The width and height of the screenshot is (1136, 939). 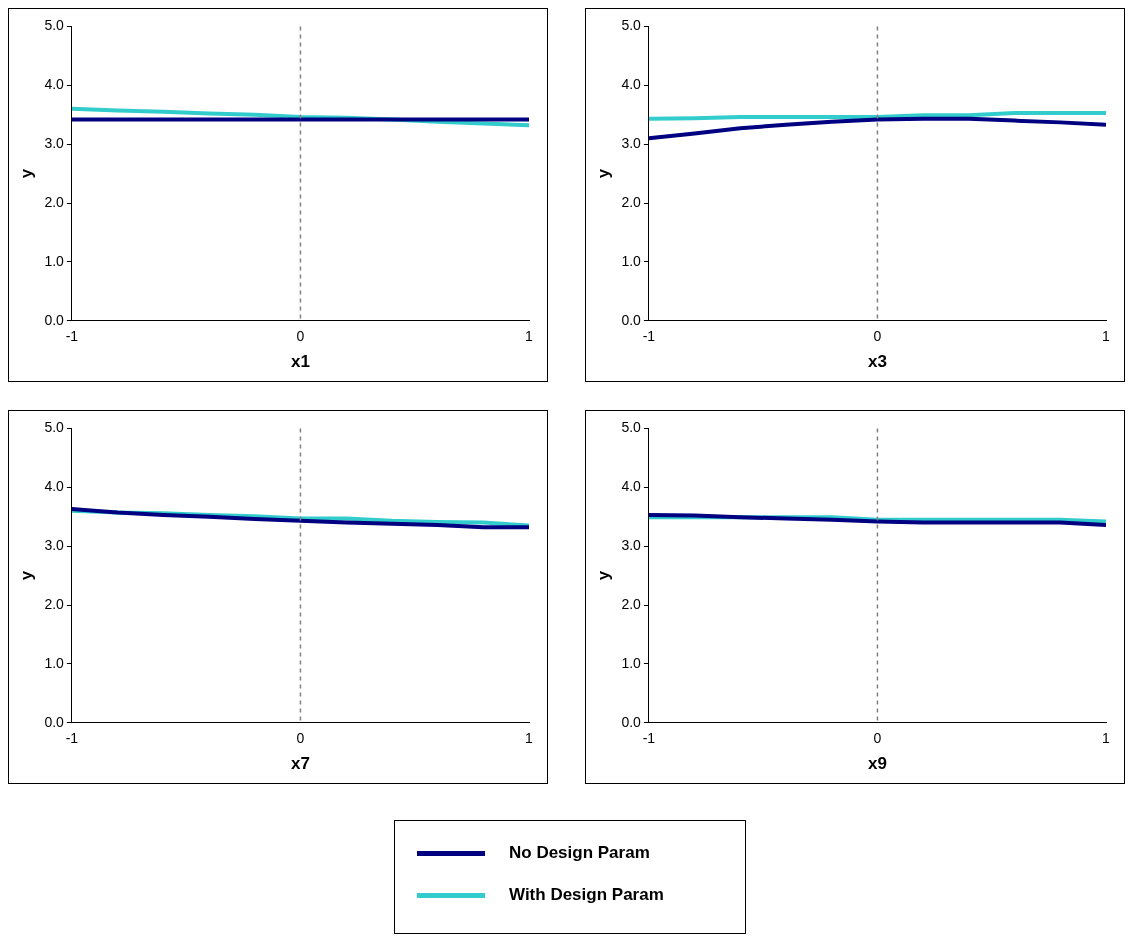 What do you see at coordinates (877, 362) in the screenshot?
I see `x-axis-title: x3` at bounding box center [877, 362].